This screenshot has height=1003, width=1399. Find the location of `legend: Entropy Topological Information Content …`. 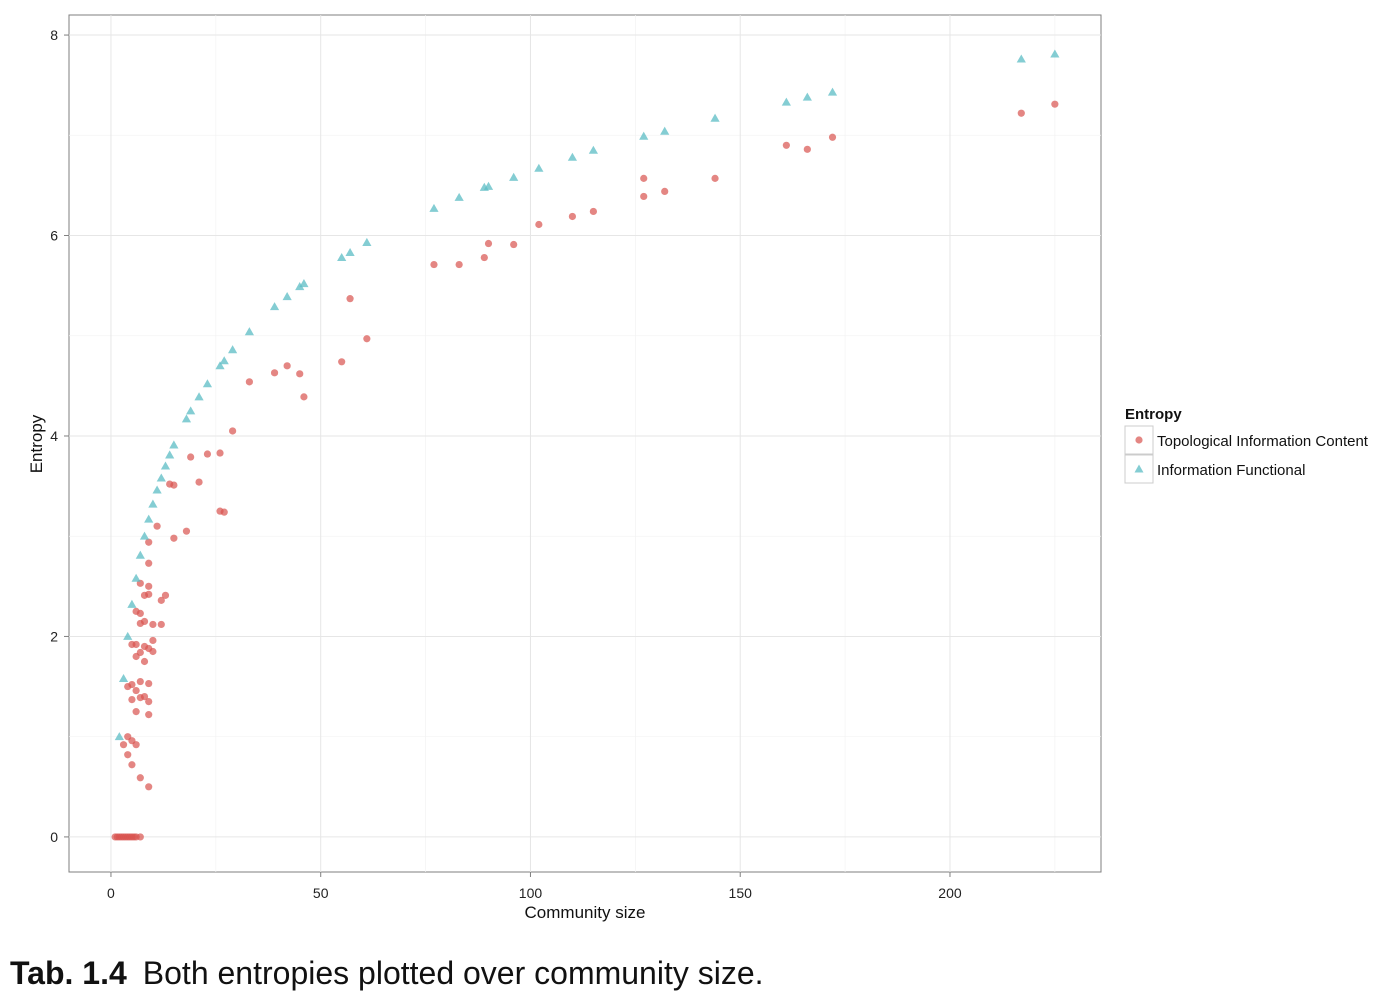

legend: Entropy Topological Information Content … is located at coordinates (1246, 445).